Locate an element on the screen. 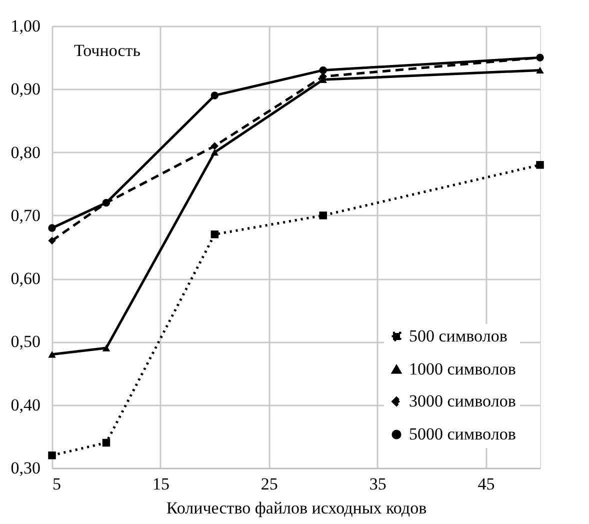 The height and width of the screenshot is (524, 589). y-tick-label: 0,30 is located at coordinates (25, 468).